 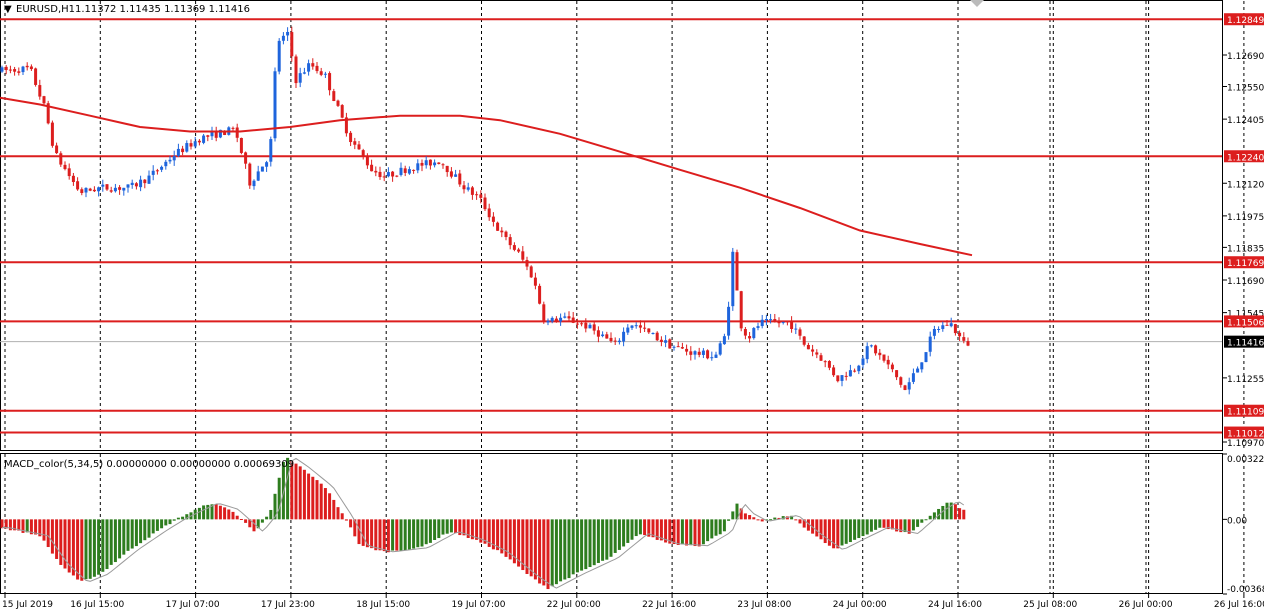 I want to click on y-tick-label: 1.11835, so click(x=1245, y=249).